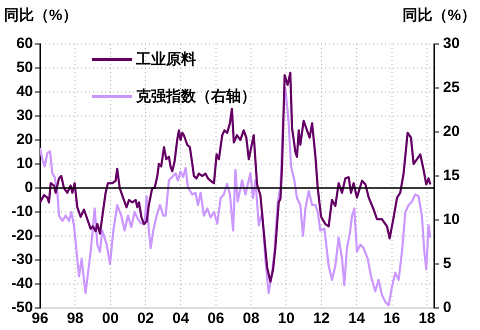 This screenshot has height=330, width=480. I want to click on y-tick-label: -40, so click(22, 283).